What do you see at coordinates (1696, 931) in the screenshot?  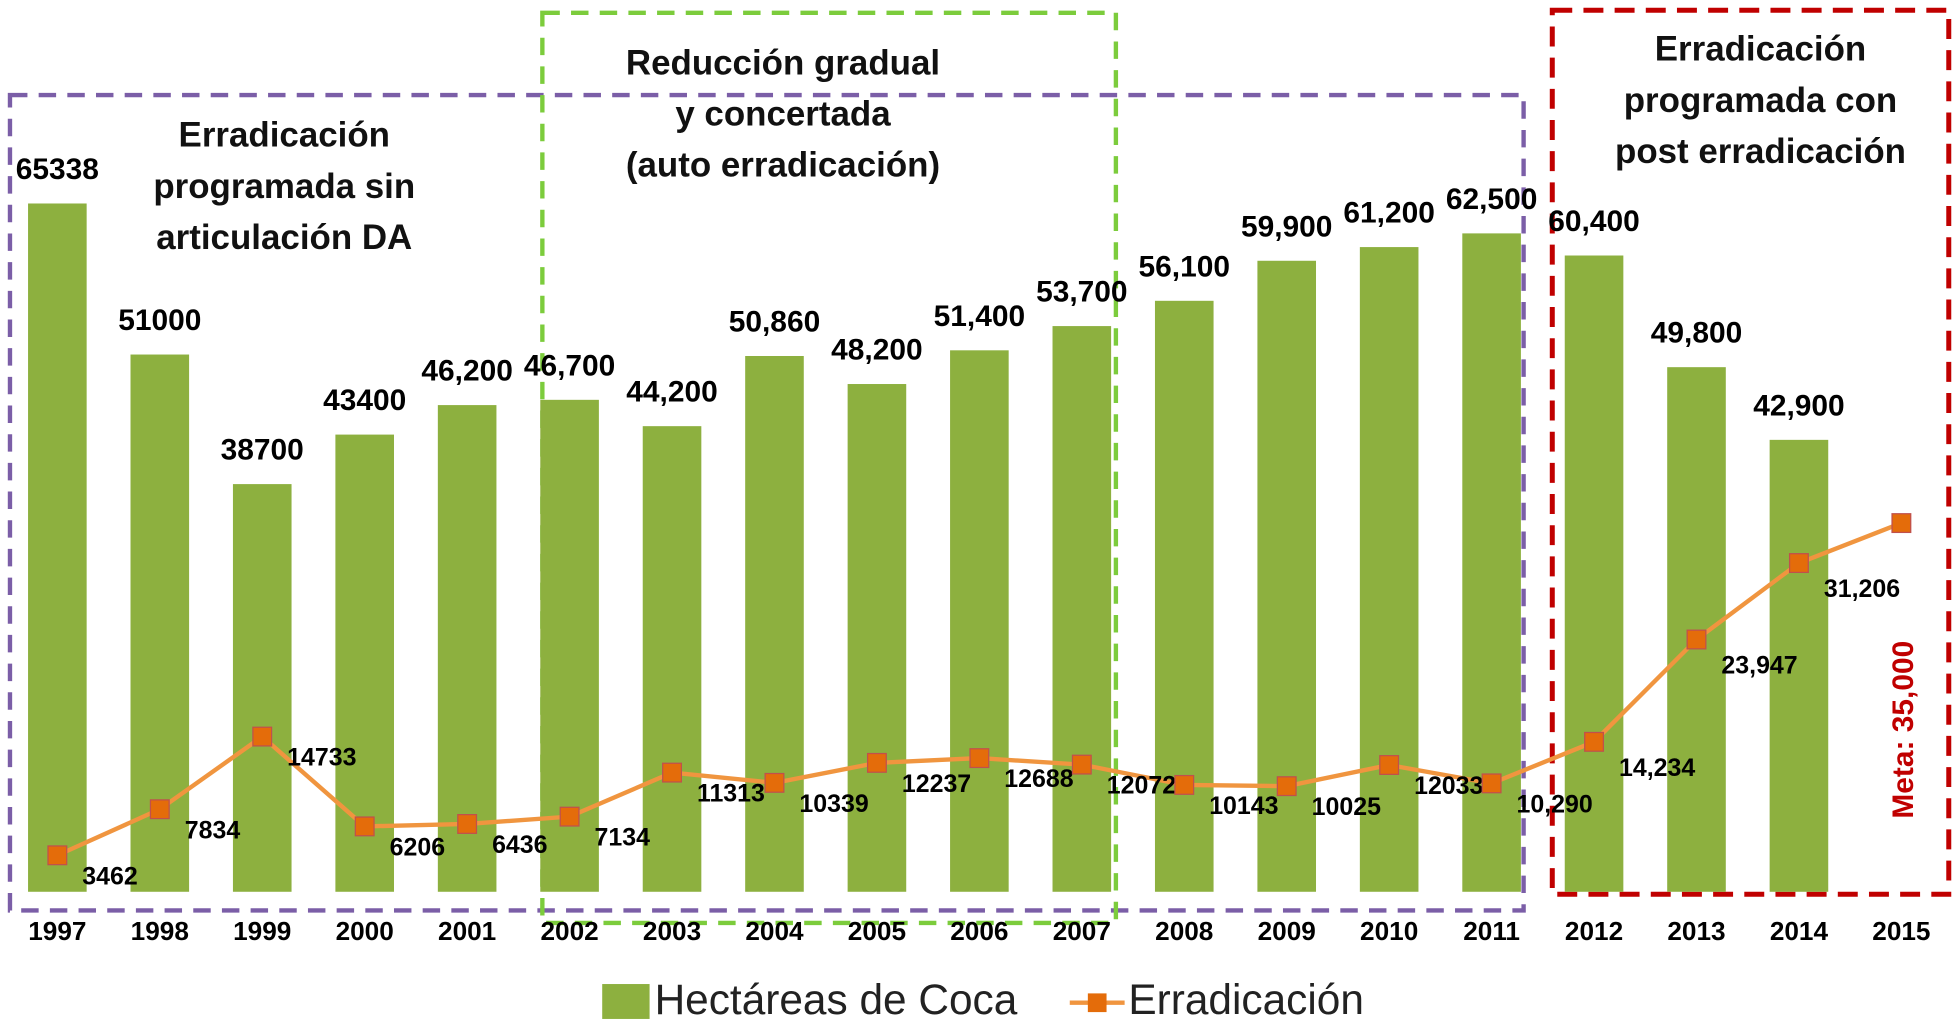 I see `x-tick-label: 2013` at bounding box center [1696, 931].